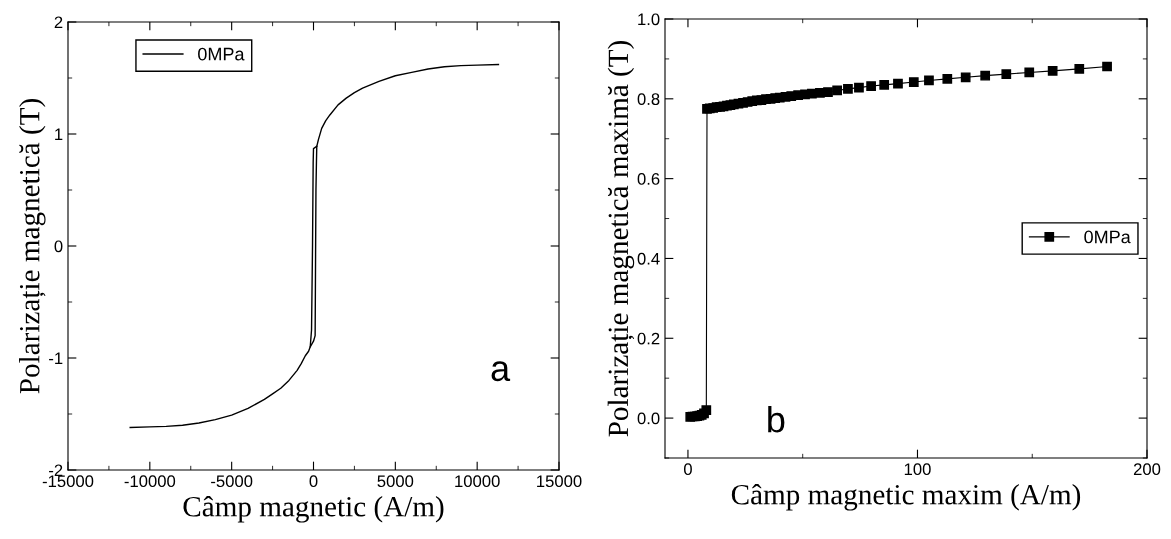 The height and width of the screenshot is (539, 1171). Describe the element at coordinates (906, 497) in the screenshot. I see `x-axis-title: Câmp magnetic maxim (A/m)` at that location.